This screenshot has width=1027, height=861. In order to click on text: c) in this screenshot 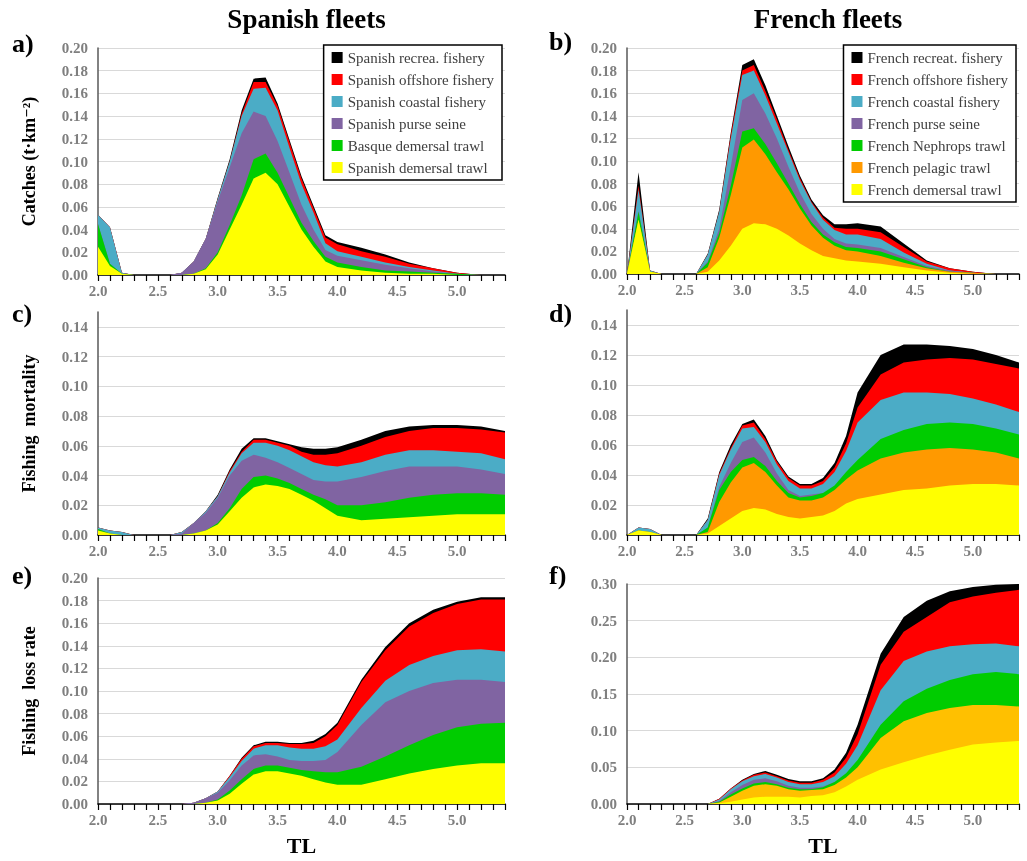, I will do `click(22, 313)`.